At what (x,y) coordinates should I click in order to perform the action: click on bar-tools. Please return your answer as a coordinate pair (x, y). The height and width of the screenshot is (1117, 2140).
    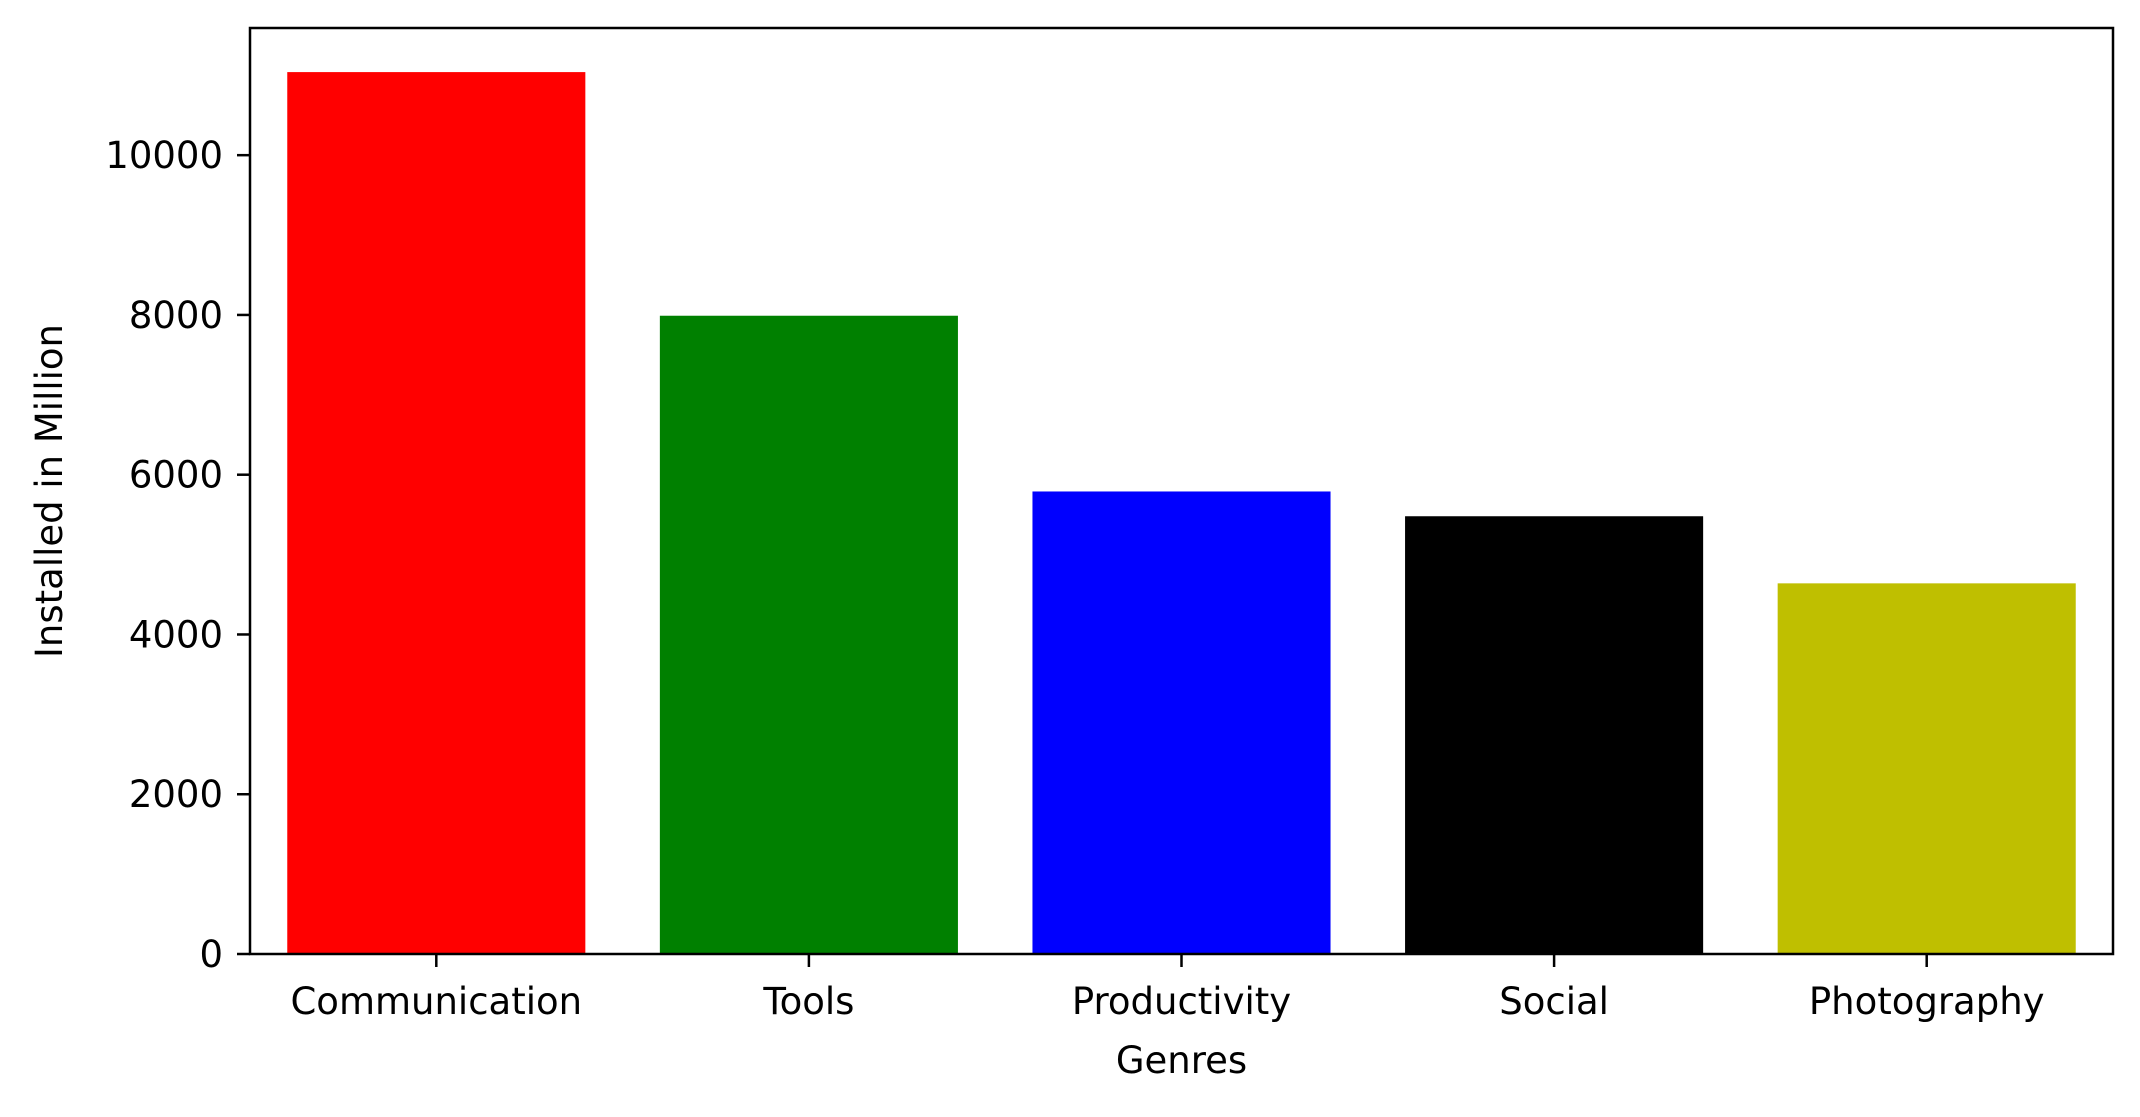
    Looking at the image, I should click on (808, 634).